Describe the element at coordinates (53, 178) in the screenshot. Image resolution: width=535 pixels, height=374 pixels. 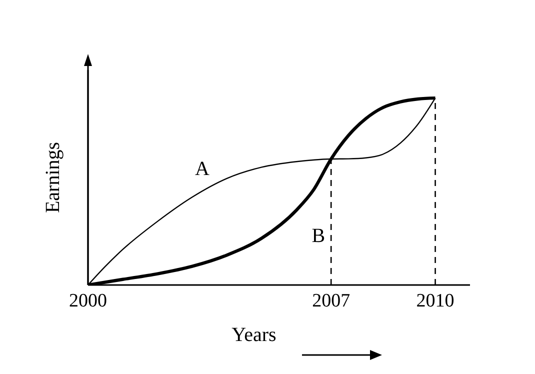
I see `y-axis-title: Earnings` at that location.